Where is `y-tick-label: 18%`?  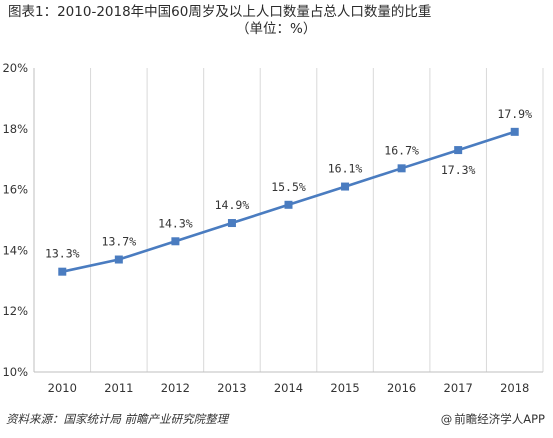 y-tick-label: 18% is located at coordinates (15, 129).